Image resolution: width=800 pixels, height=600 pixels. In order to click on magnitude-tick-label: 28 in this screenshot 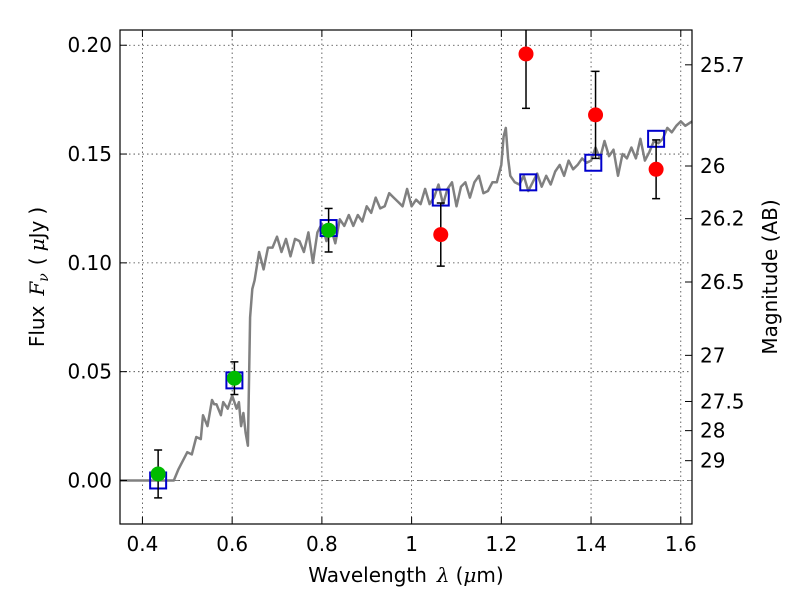, I will do `click(712, 431)`.